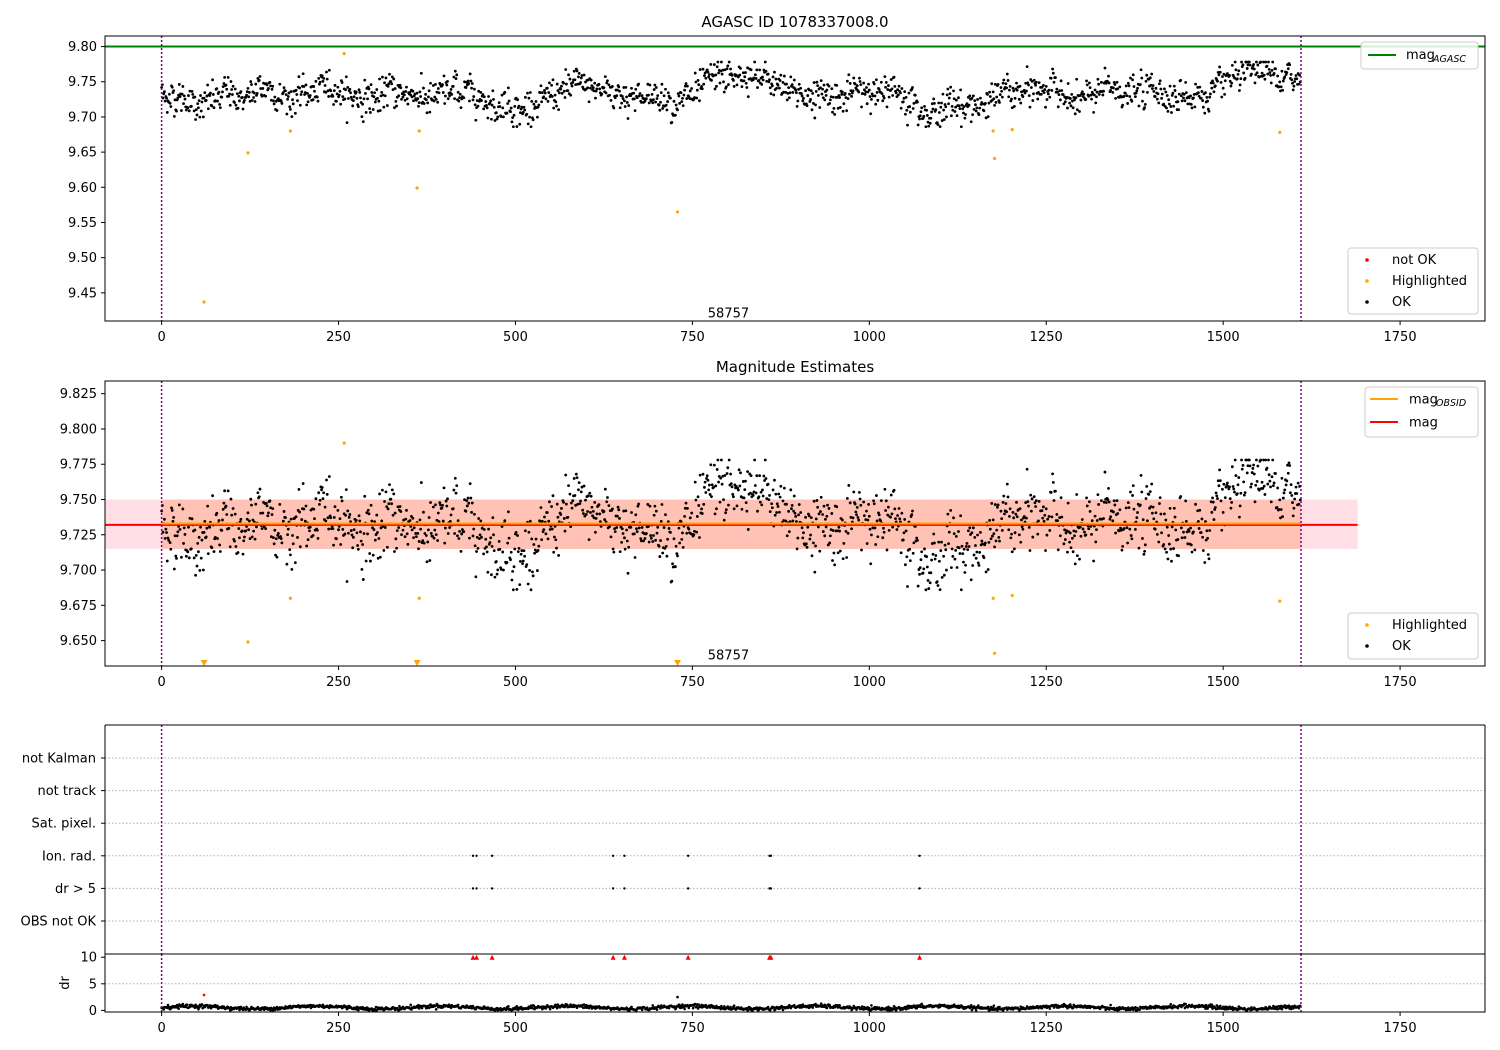 This screenshot has height=1050, width=1500. I want to click on p4-dr-points, so click(731, 983).